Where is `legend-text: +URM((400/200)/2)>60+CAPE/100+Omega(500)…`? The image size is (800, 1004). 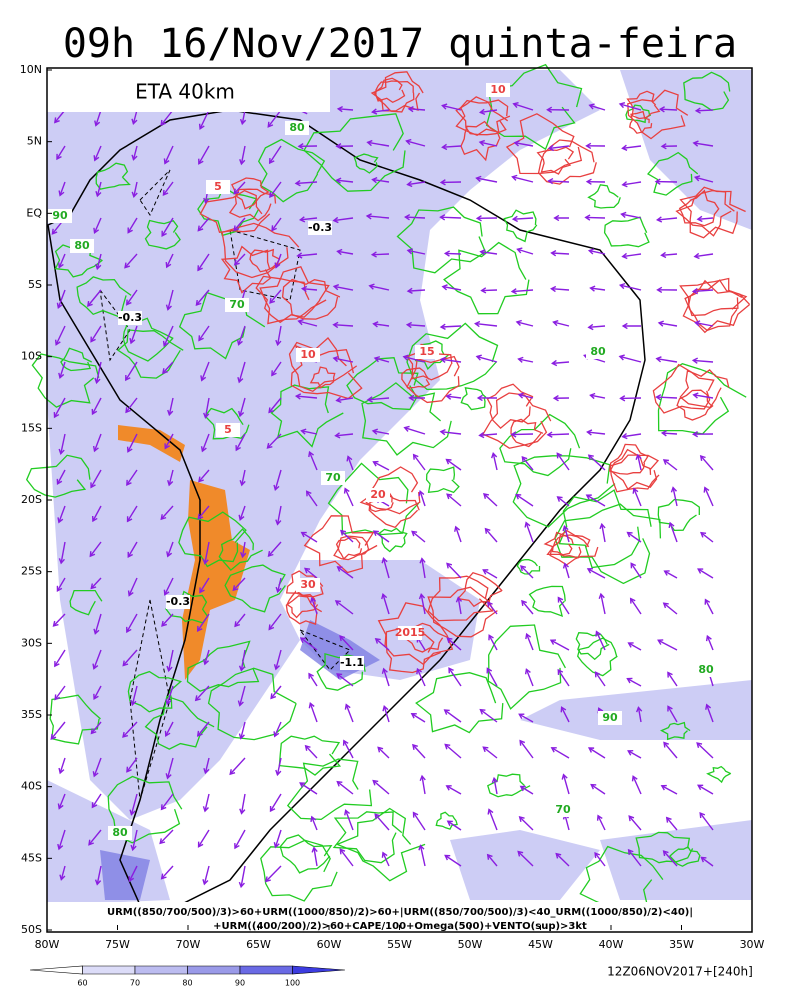 legend-text: +URM((400/200)/2)>60+CAPE/100+Omega(500)… is located at coordinates (400, 926).